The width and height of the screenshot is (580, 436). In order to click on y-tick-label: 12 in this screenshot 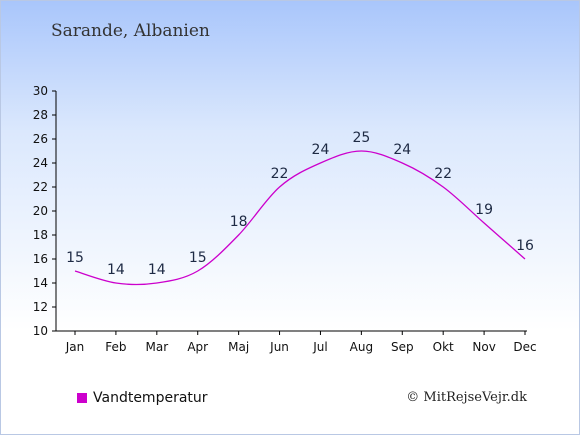, I will do `click(40, 307)`.